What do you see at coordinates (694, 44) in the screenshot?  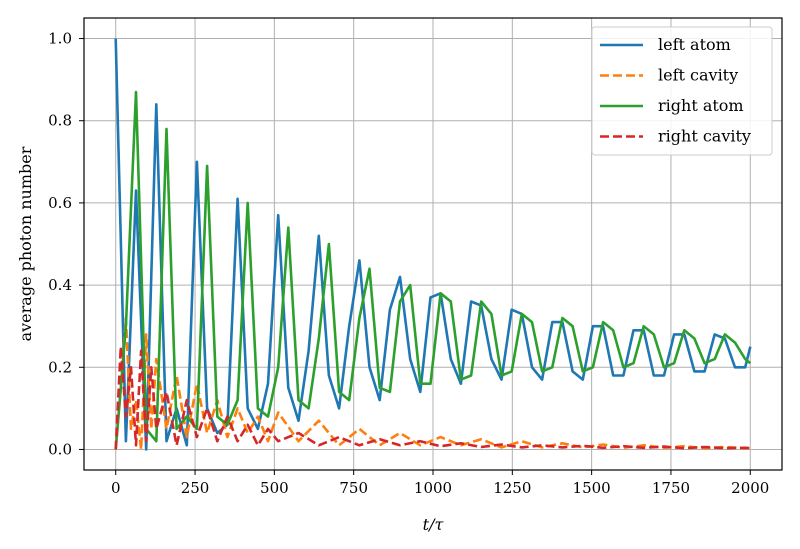 I see `legend-label: left atom` at bounding box center [694, 44].